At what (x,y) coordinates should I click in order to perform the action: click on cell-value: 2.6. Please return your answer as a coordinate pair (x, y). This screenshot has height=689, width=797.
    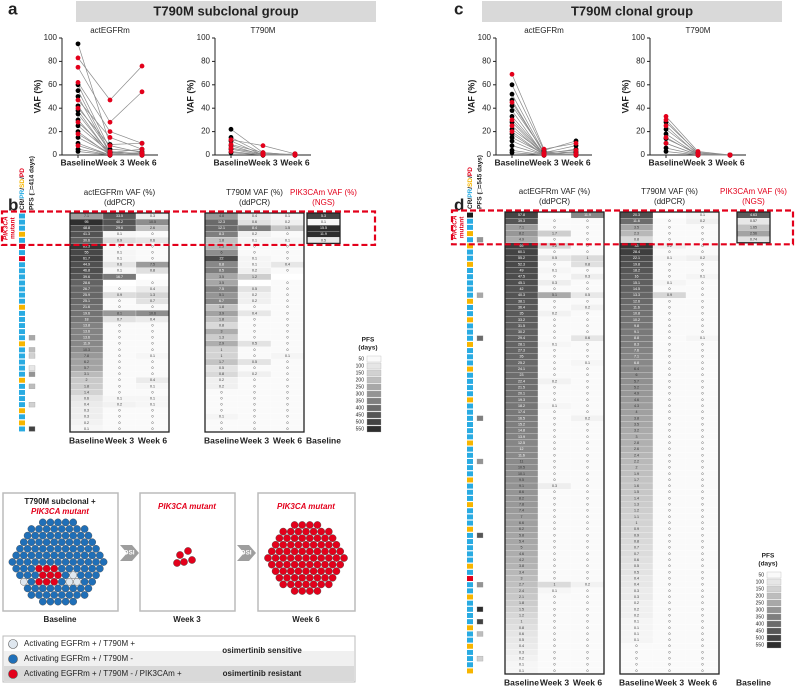
    Looking at the image, I should click on (636, 449).